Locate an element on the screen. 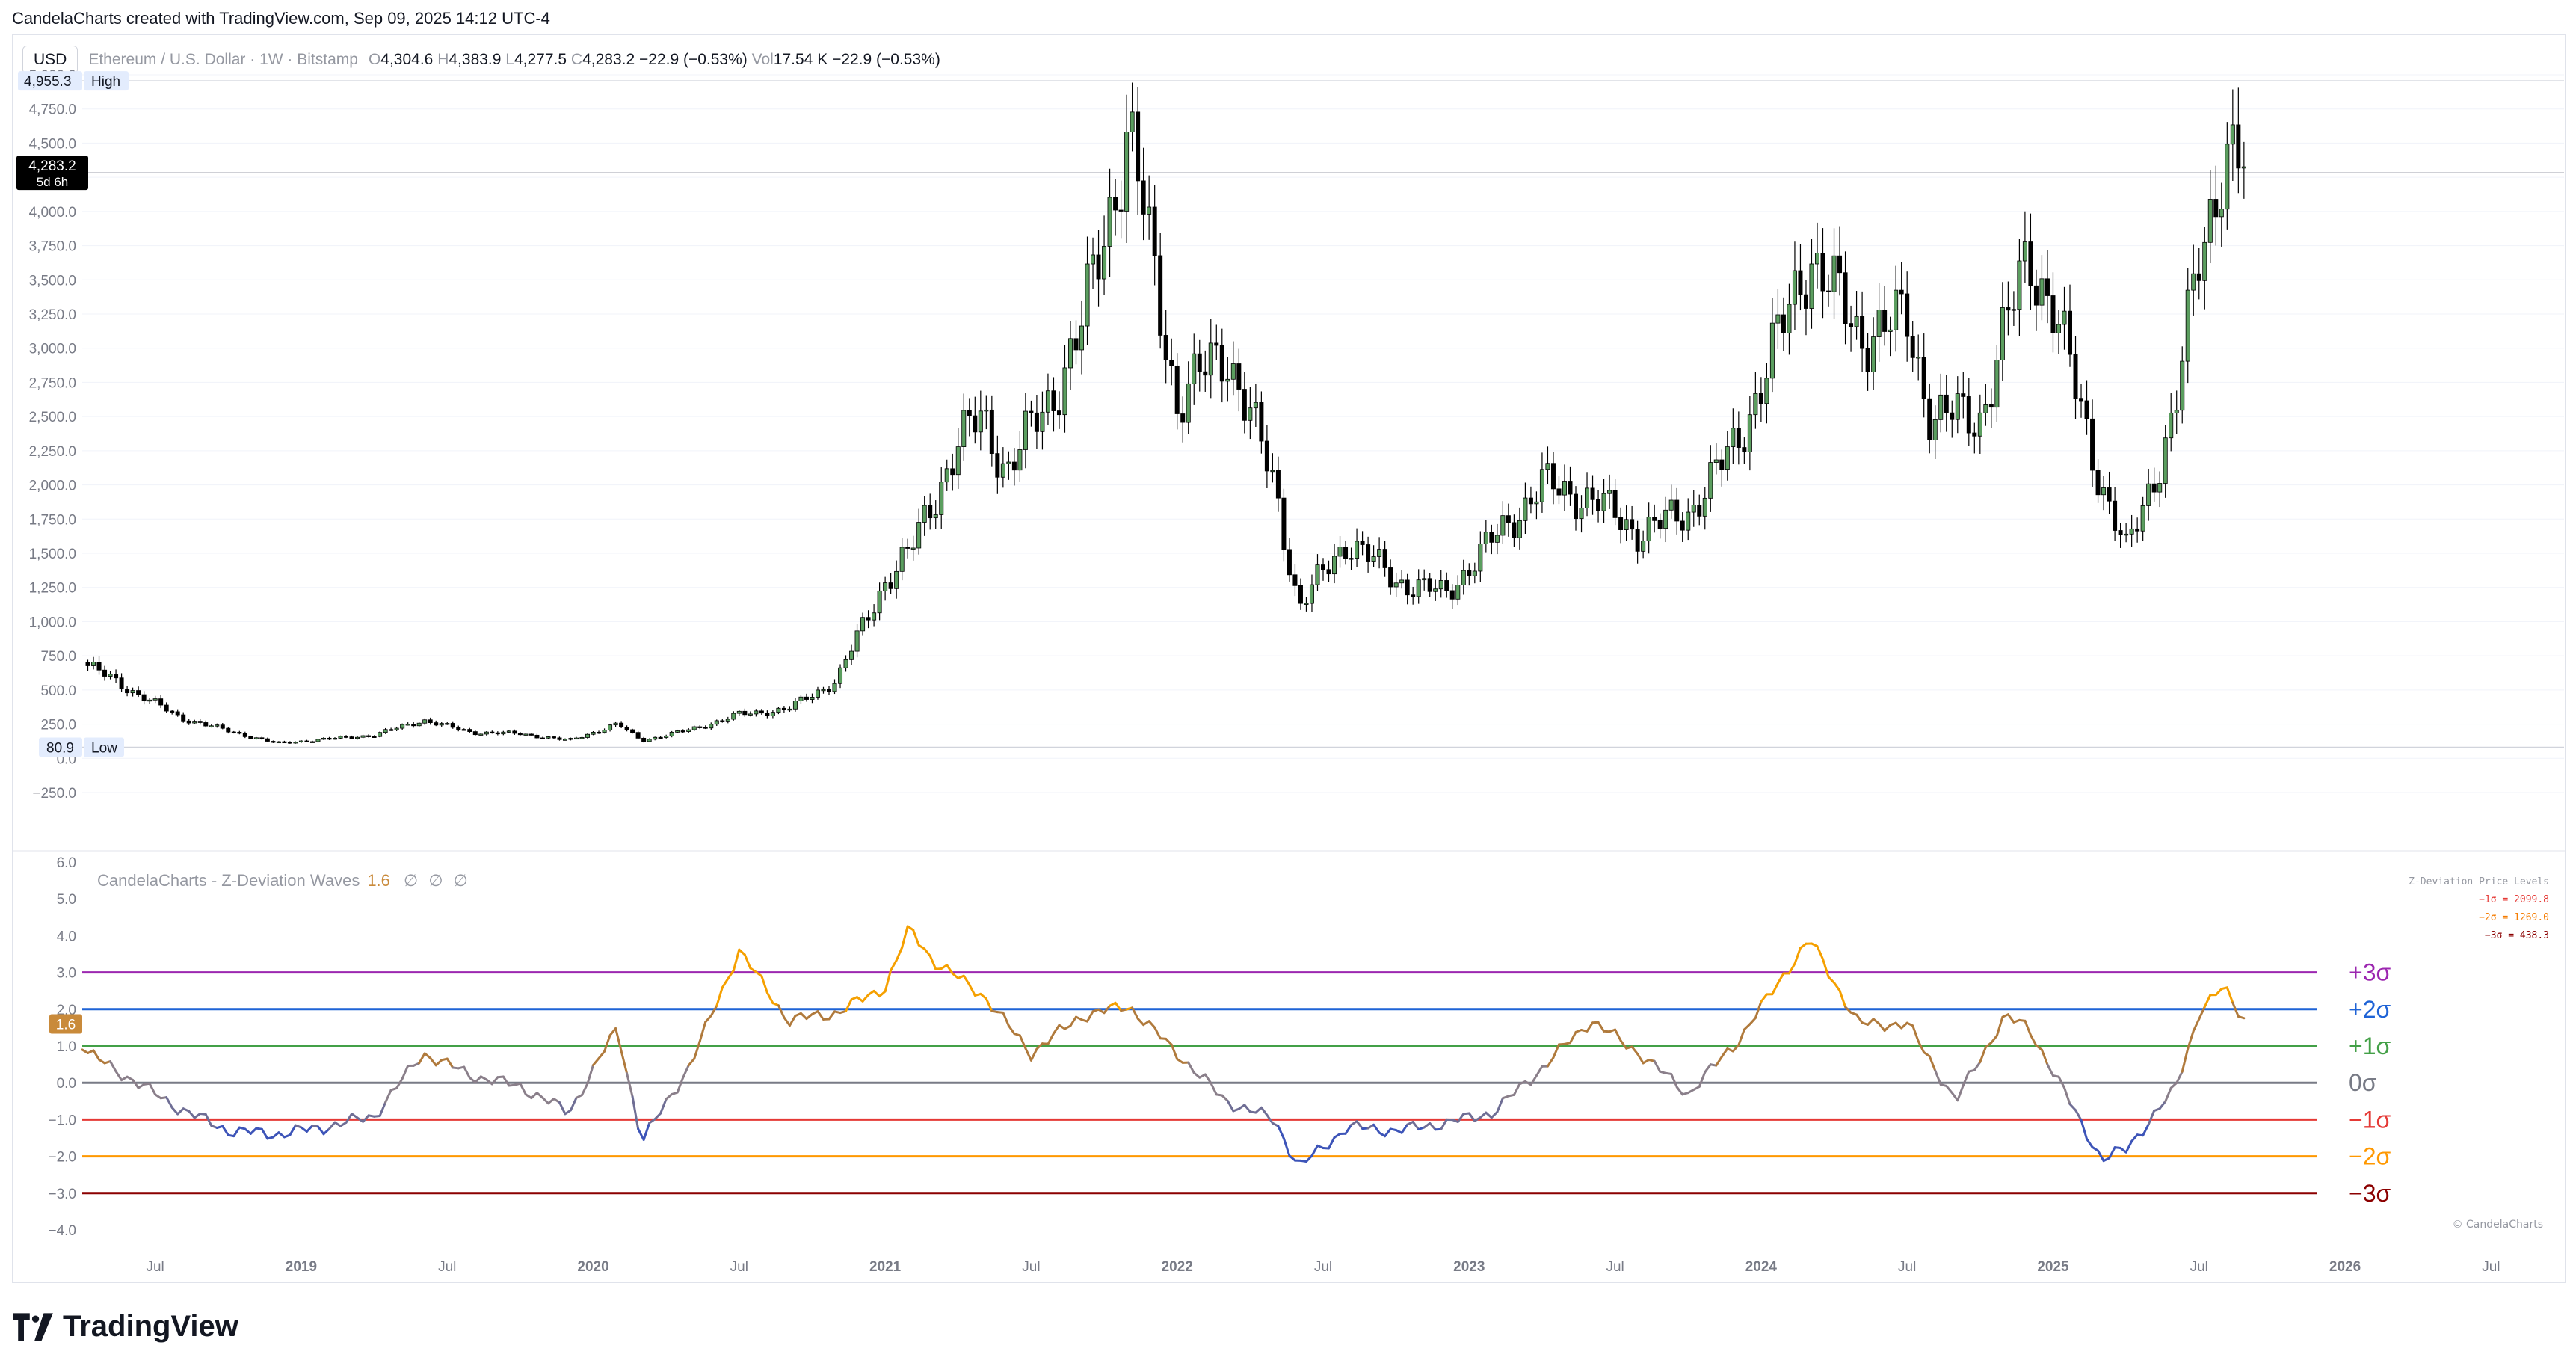 The image size is (2576, 1366). high-label: H is located at coordinates (443, 59).